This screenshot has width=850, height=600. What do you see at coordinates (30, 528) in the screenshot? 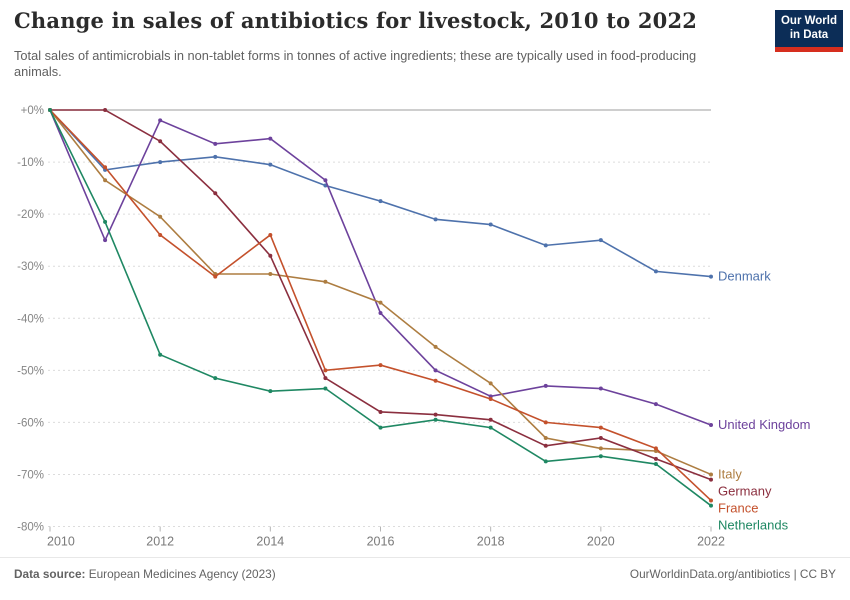
I see `y-axis-tick-label: -80%` at bounding box center [30, 528].